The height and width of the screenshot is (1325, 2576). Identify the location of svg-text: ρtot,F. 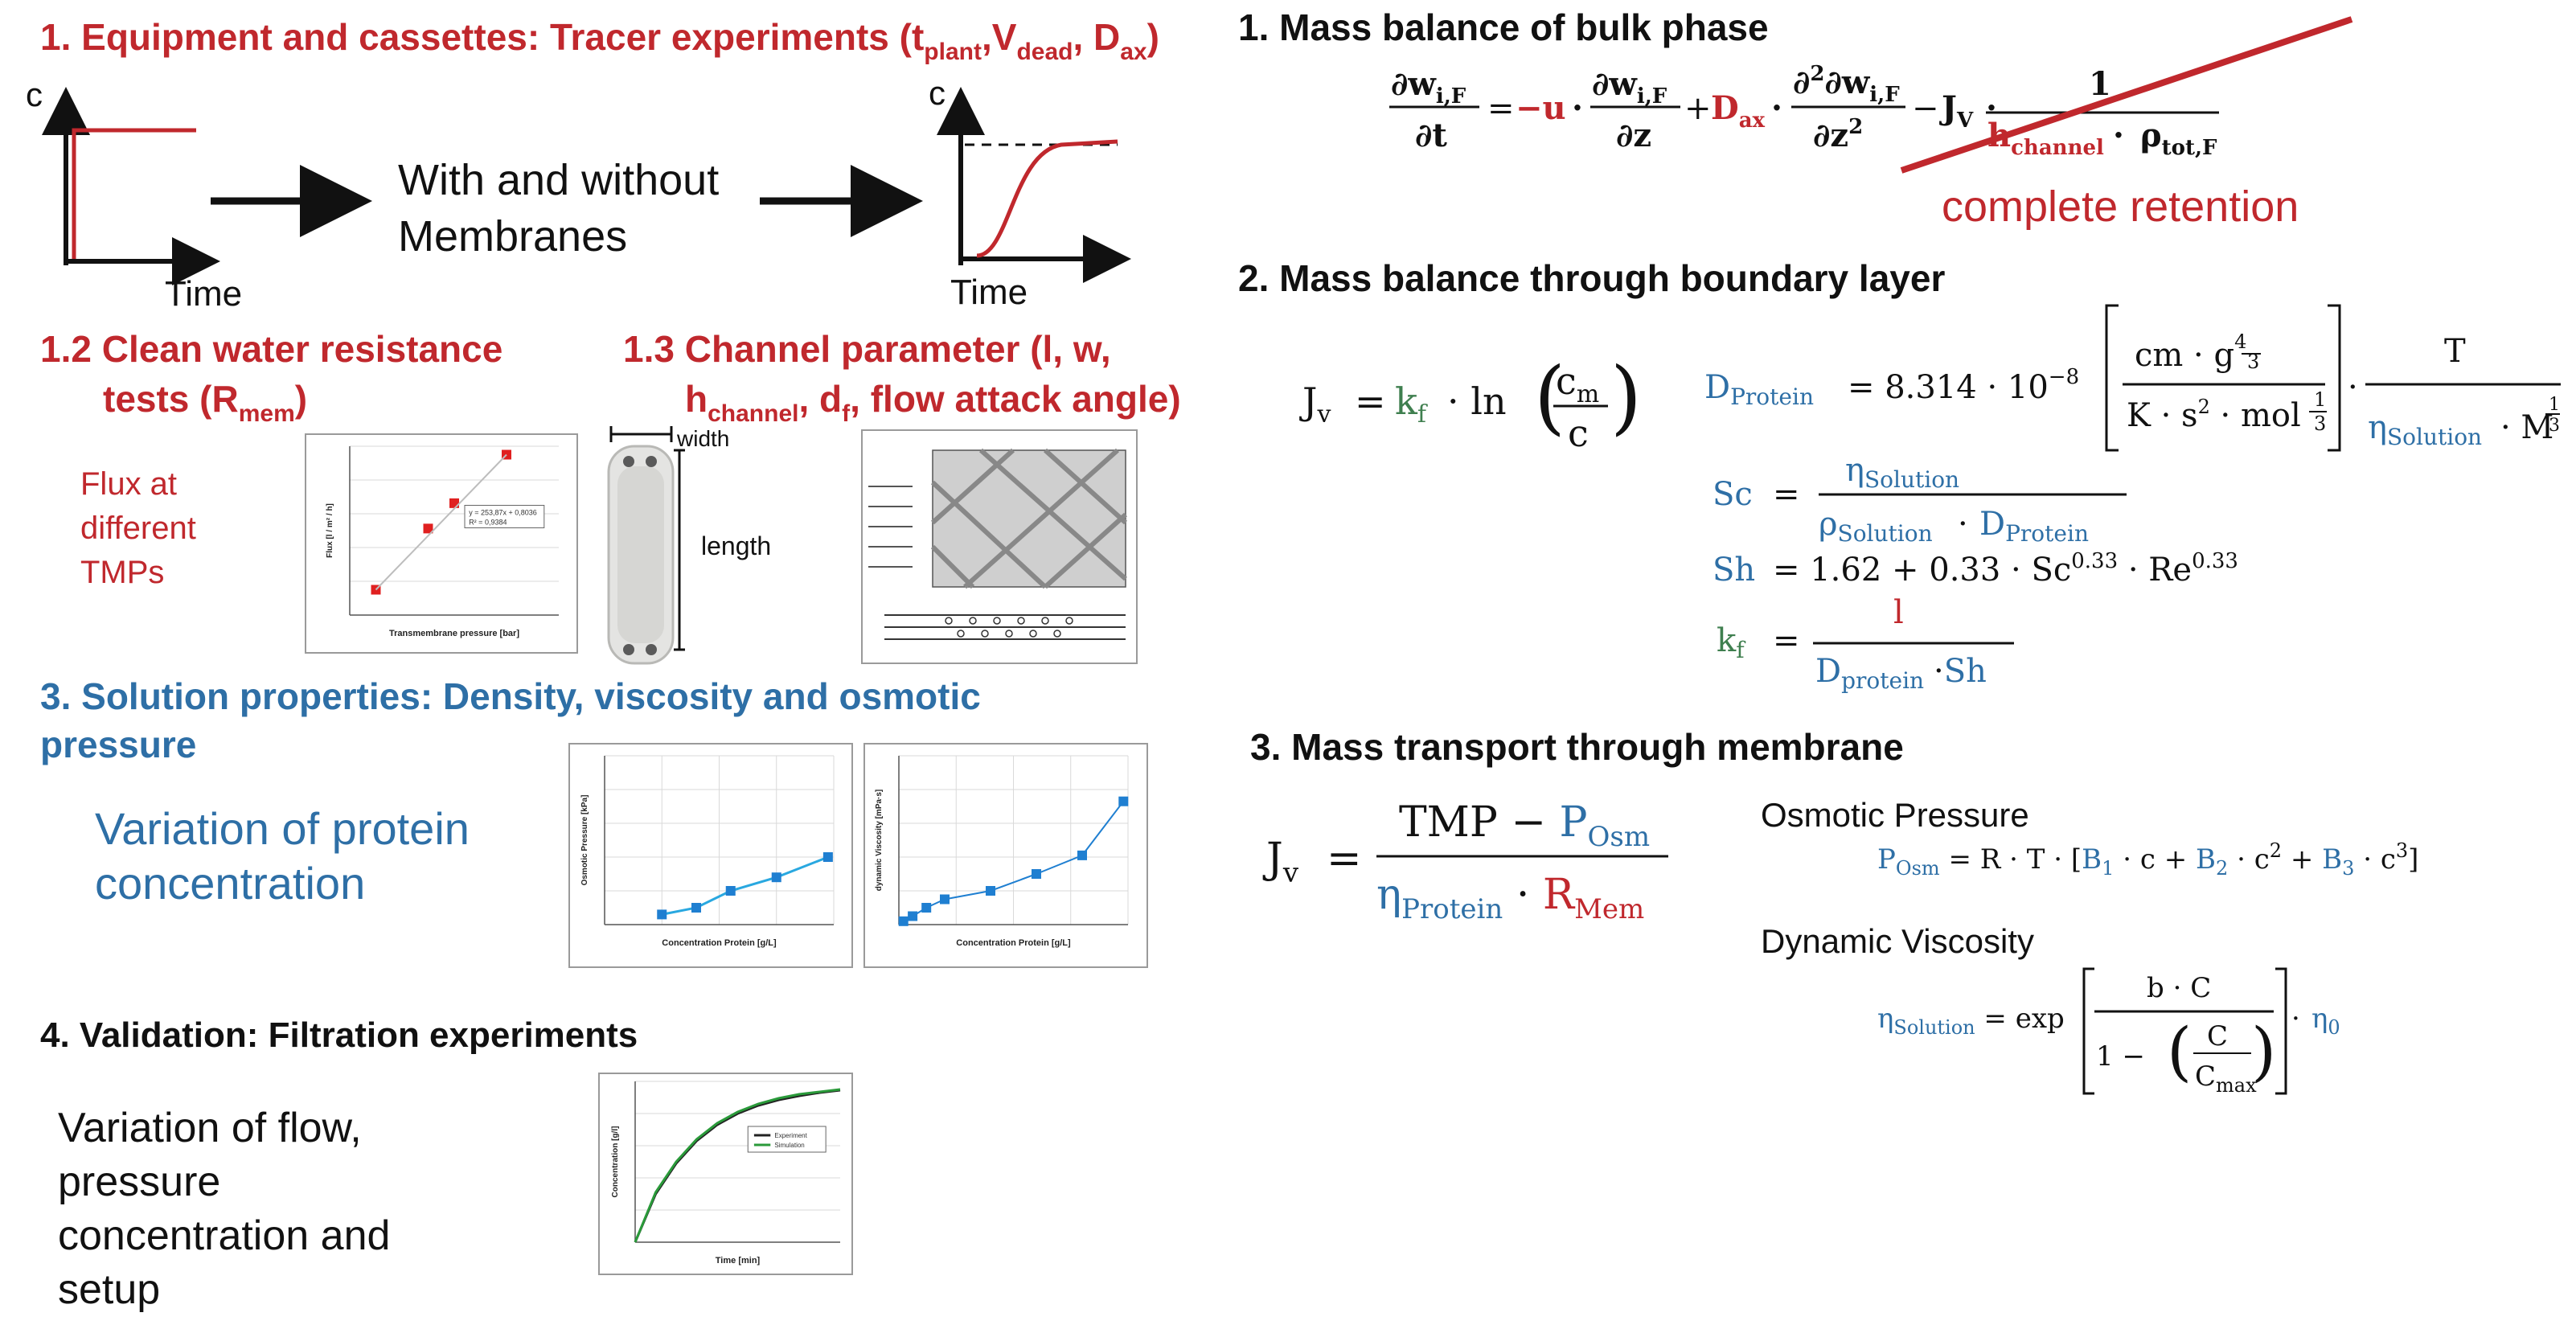
(2179, 138).